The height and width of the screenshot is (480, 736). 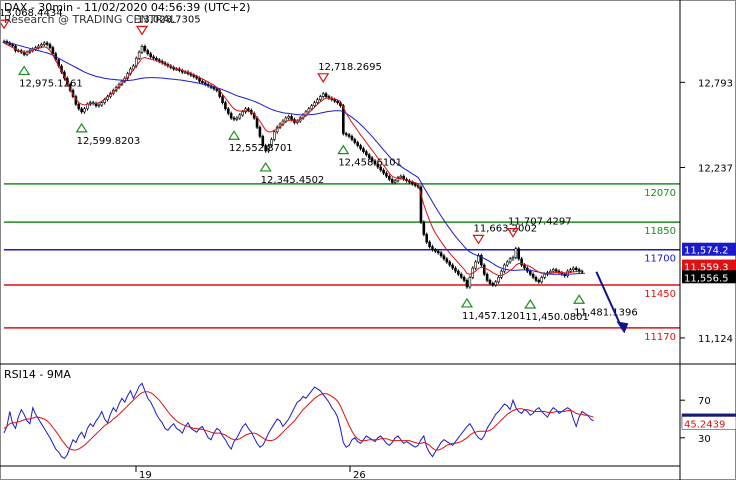 What do you see at coordinates (90, 19) in the screenshot?
I see `chart-source: Research @ TRADING CENTRAL` at bounding box center [90, 19].